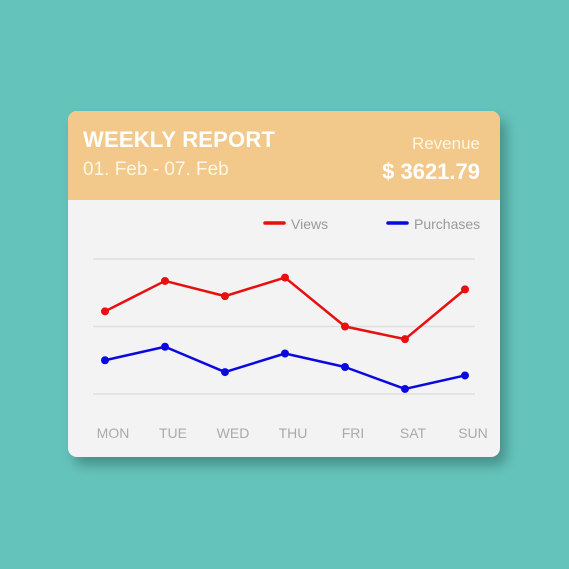 The height and width of the screenshot is (569, 569). I want to click on x-tick-label: THU, so click(293, 433).